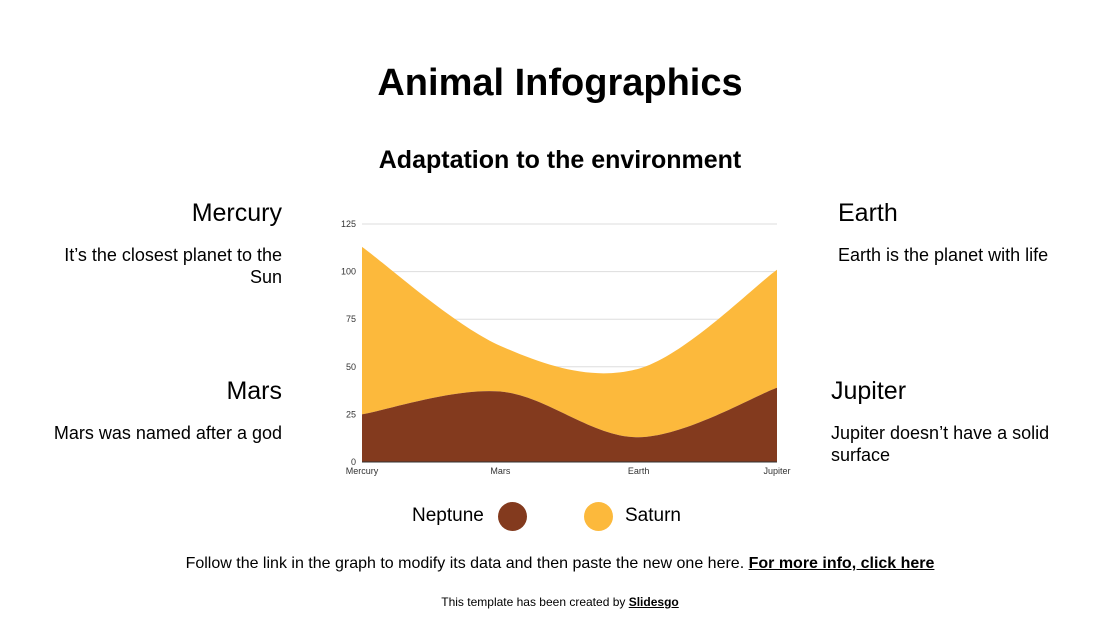 This screenshot has height=630, width=1120. What do you see at coordinates (568, 471) in the screenshot?
I see `x-axis-ticks: Mercury Mars Earth Jupiter` at bounding box center [568, 471].